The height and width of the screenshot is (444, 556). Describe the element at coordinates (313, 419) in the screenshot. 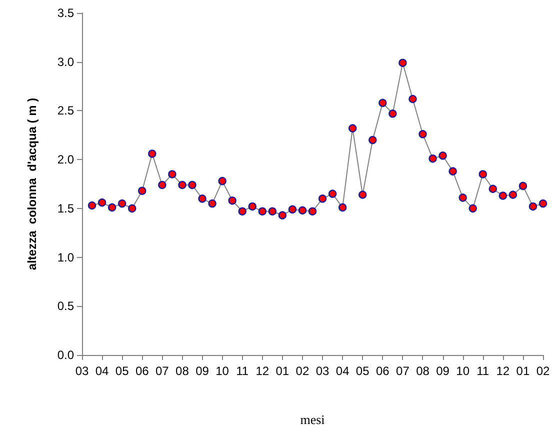

I see `x-axis-title: mesi` at that location.